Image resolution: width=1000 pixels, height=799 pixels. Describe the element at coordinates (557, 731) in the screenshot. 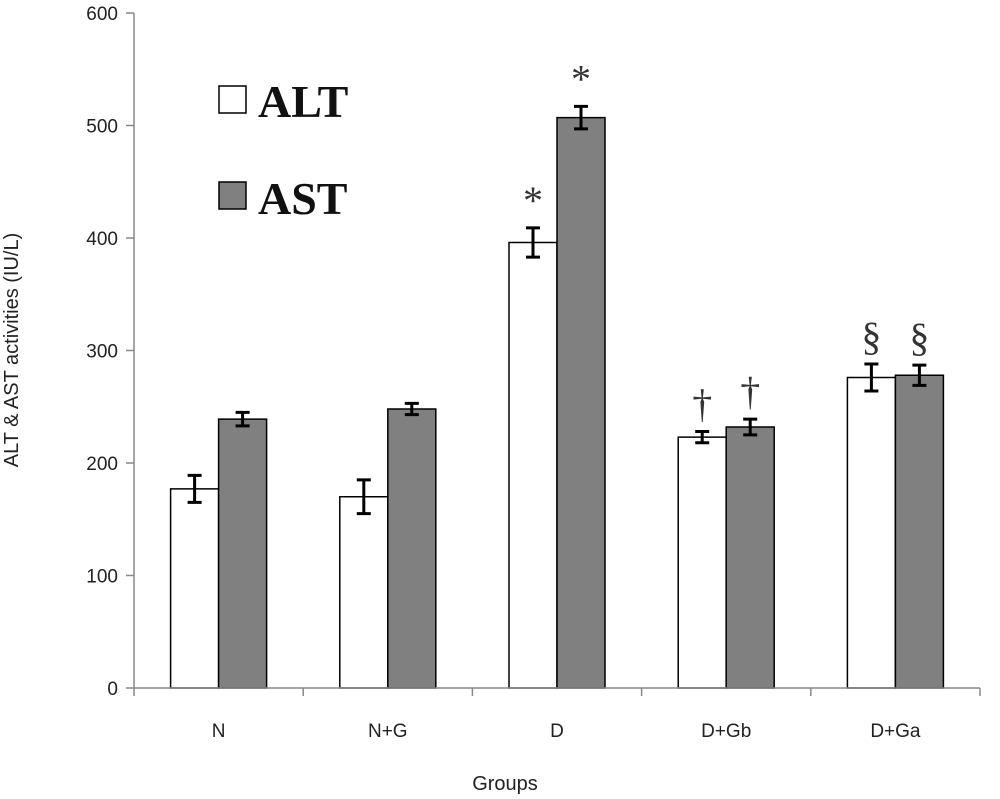

I see `x-tick-label: D` at that location.